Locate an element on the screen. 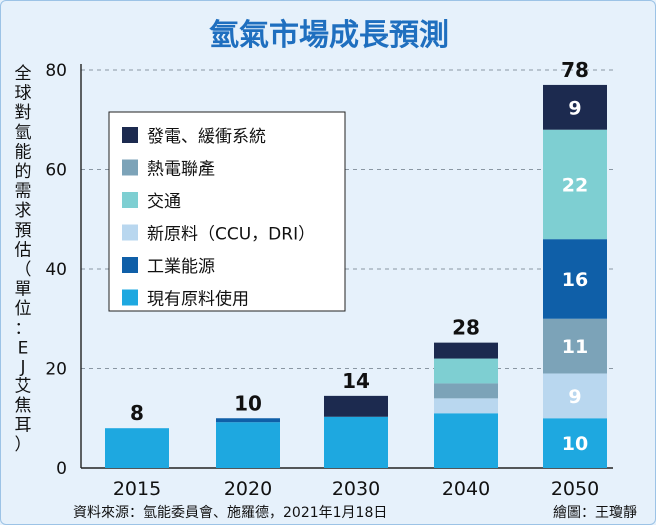 Image resolution: width=656 pixels, height=525 pixels. y-label-char: ： is located at coordinates (23, 329).